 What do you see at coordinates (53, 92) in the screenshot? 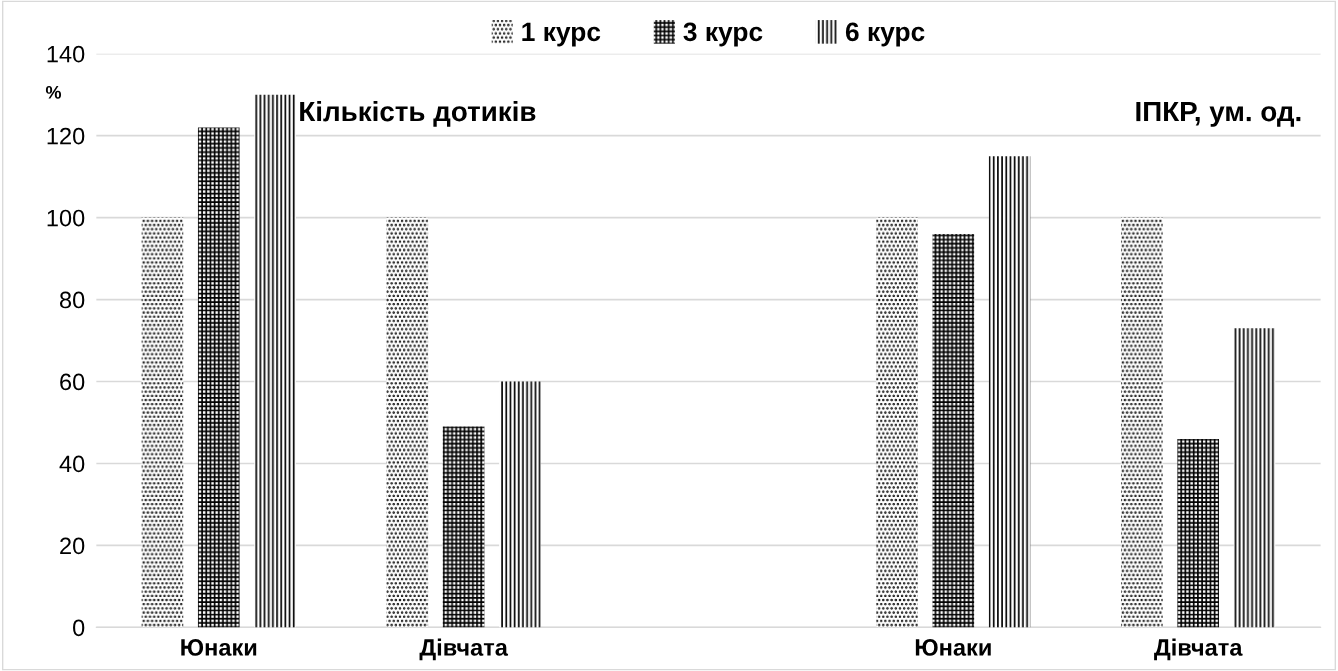
I see `y-axis-title: %` at bounding box center [53, 92].